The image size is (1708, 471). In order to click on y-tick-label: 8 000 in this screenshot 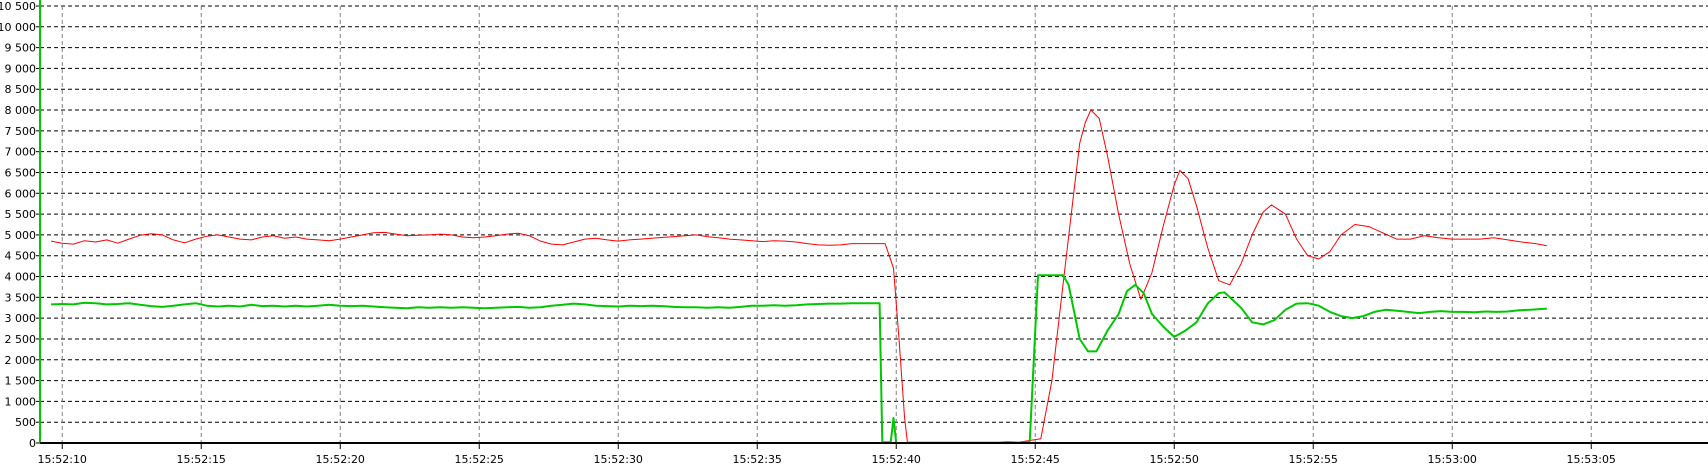, I will do `click(21, 110)`.